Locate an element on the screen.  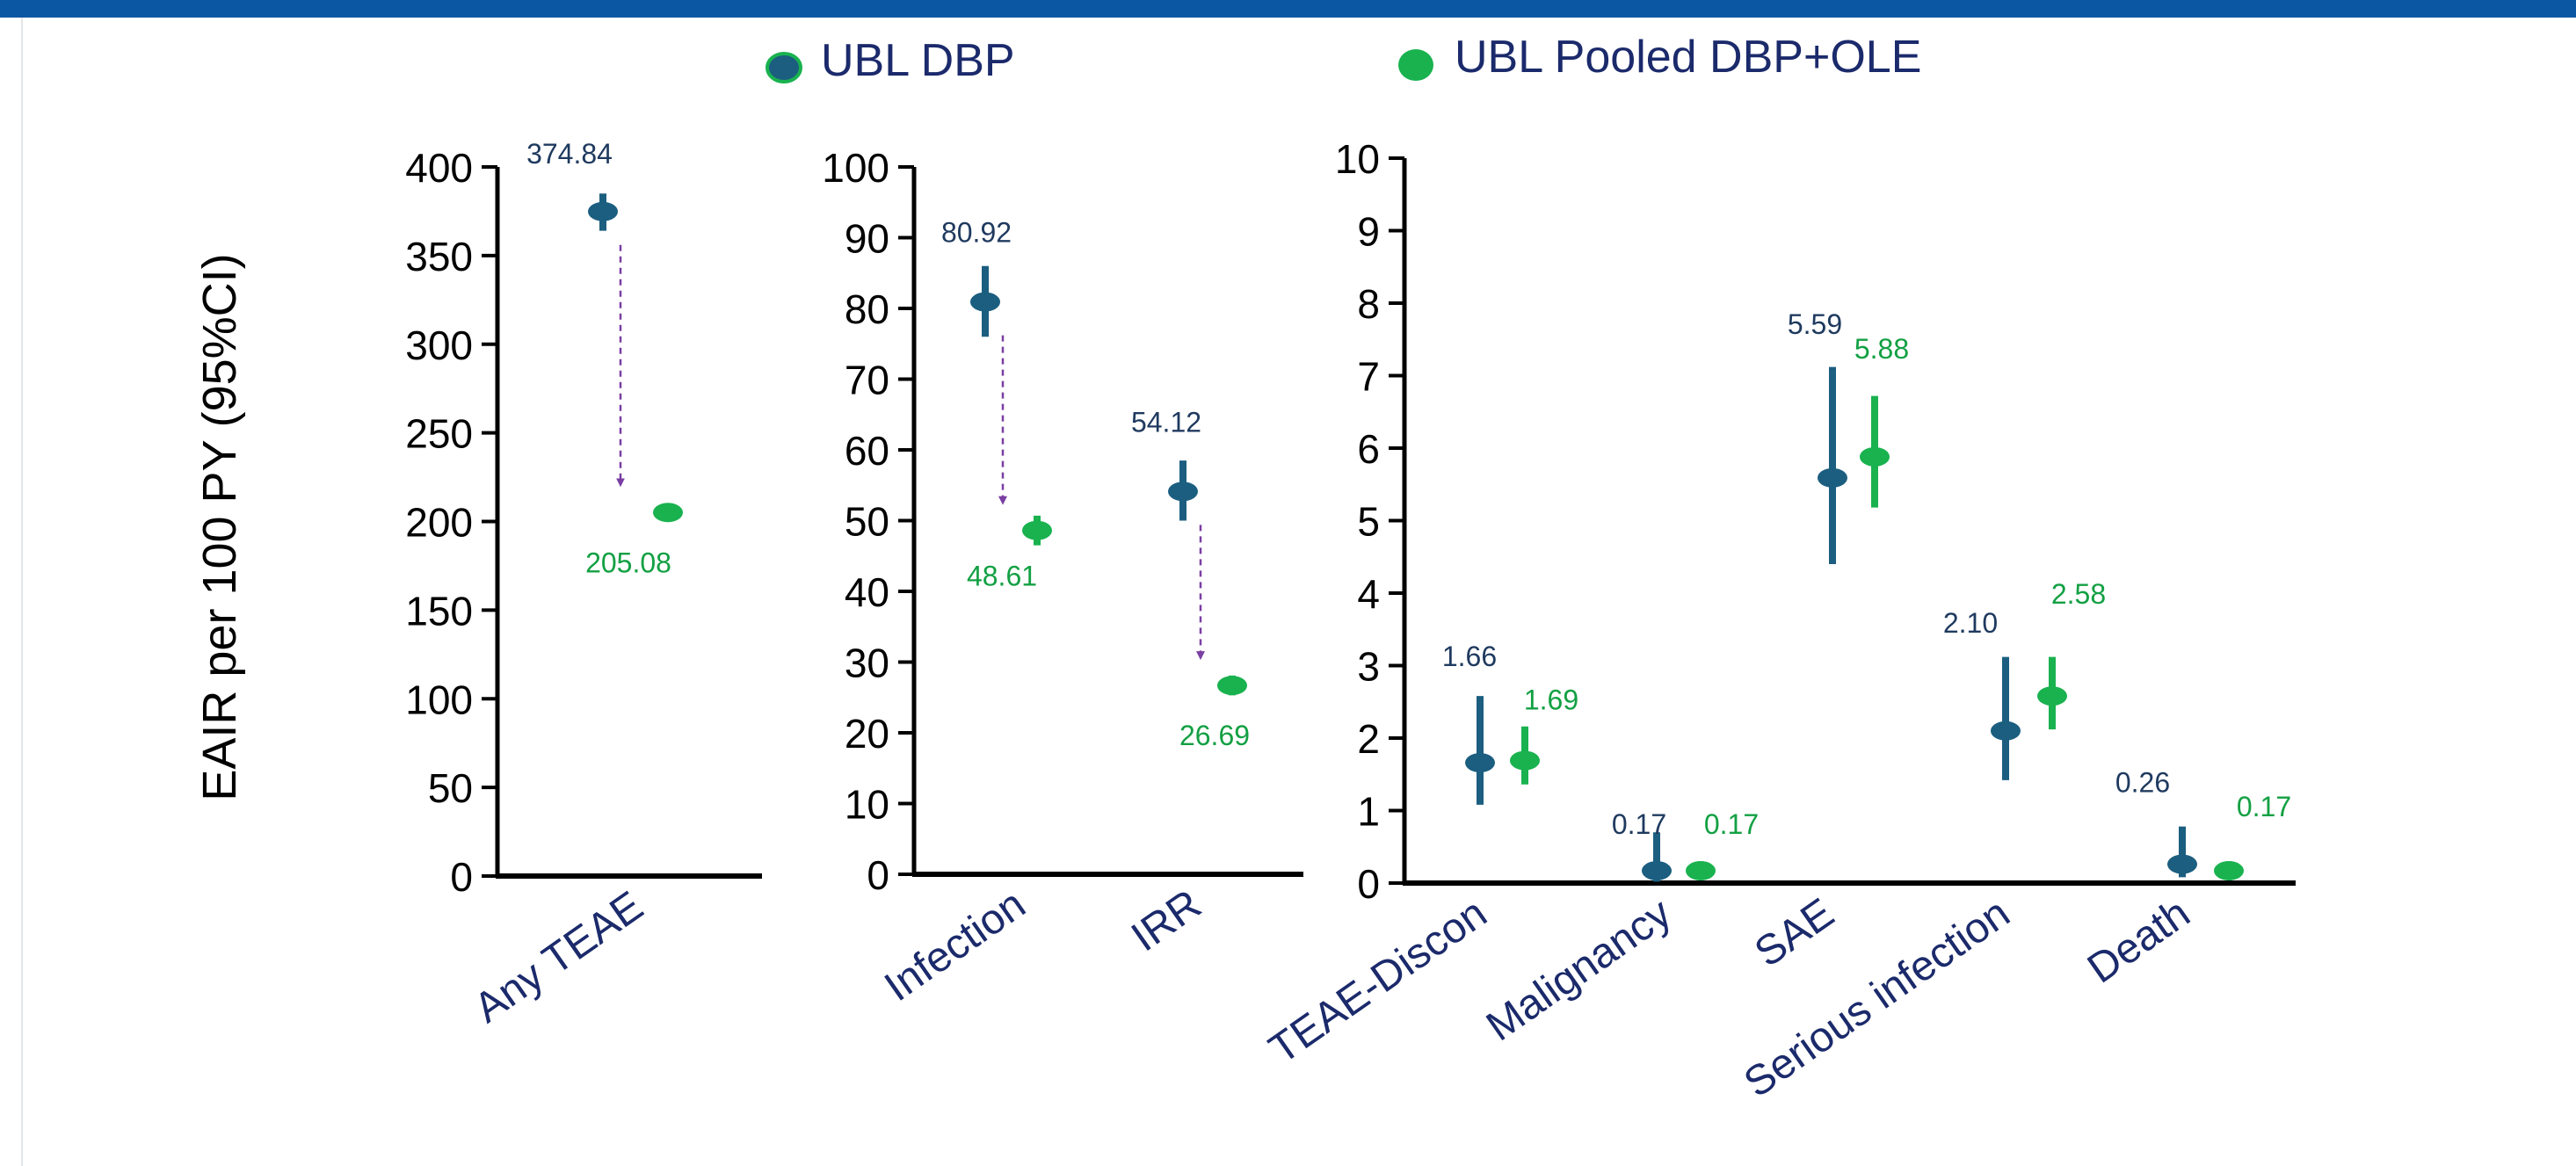
data-label-pooled: 2.58 is located at coordinates (2078, 594).